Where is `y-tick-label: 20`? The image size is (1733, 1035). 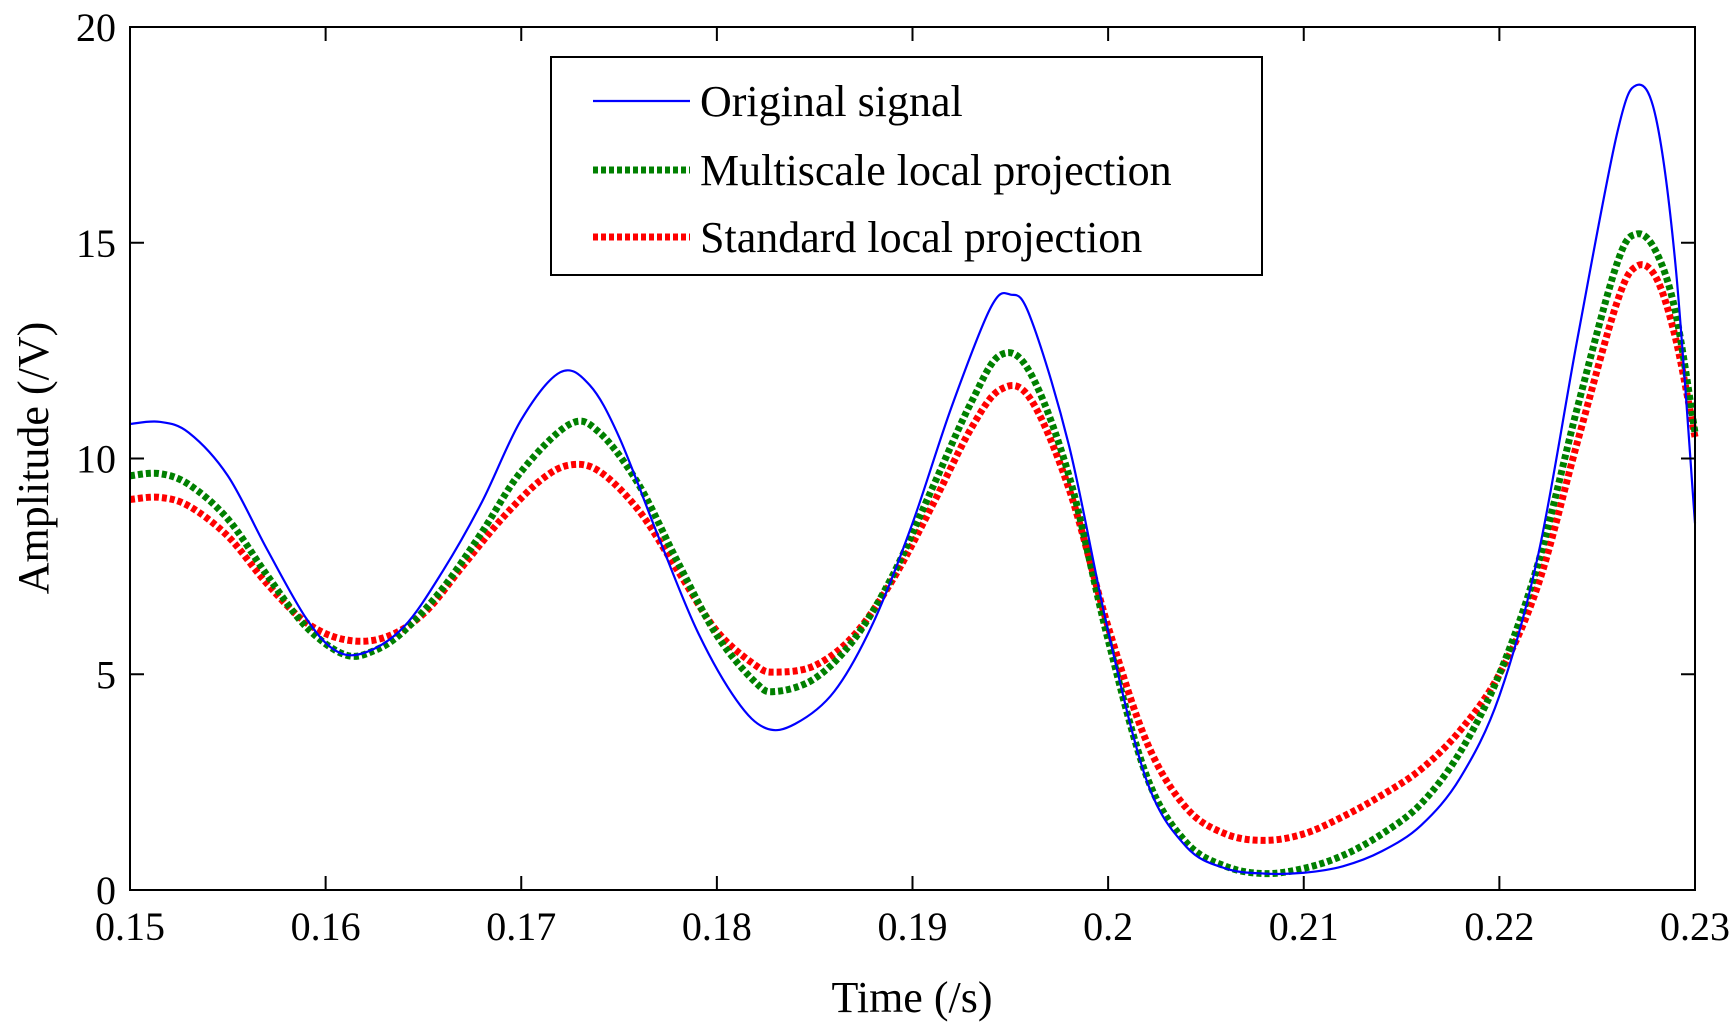 y-tick-label: 20 is located at coordinates (96, 27).